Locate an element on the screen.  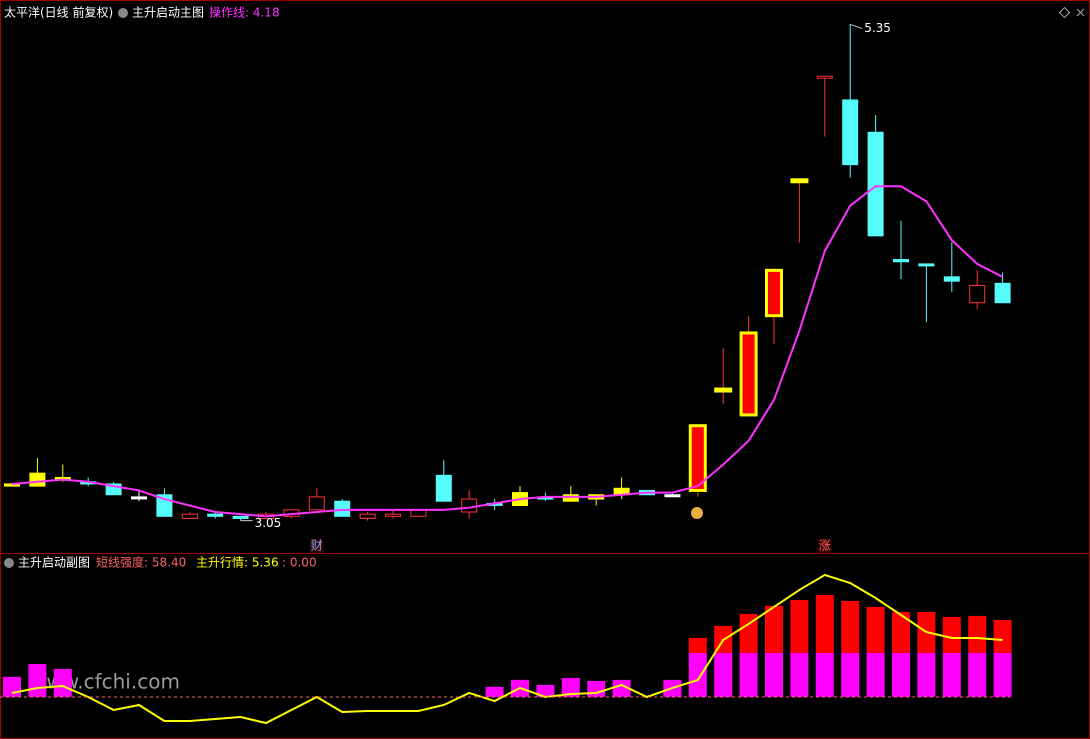
sub-title: 主升启动副图 is located at coordinates (54, 563).